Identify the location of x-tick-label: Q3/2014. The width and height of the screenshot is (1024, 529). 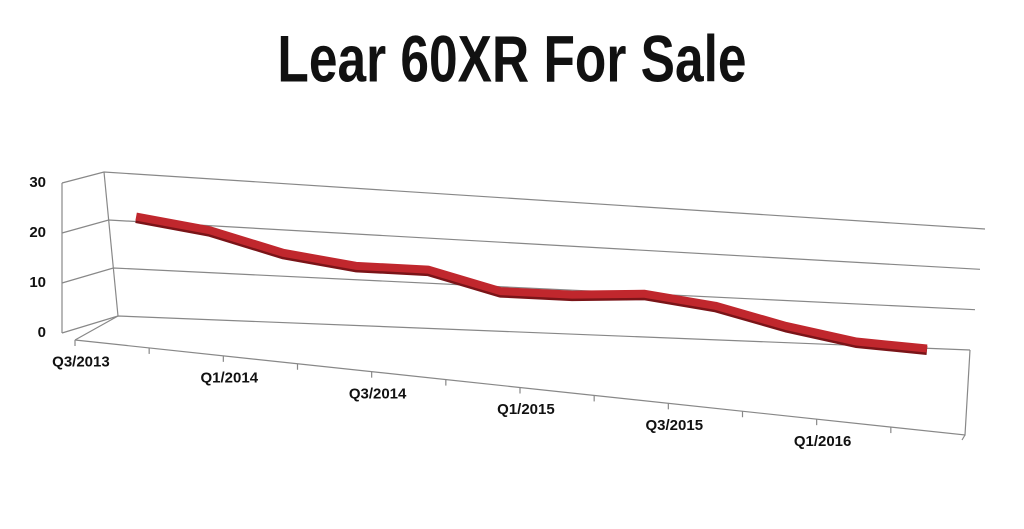
(378, 393).